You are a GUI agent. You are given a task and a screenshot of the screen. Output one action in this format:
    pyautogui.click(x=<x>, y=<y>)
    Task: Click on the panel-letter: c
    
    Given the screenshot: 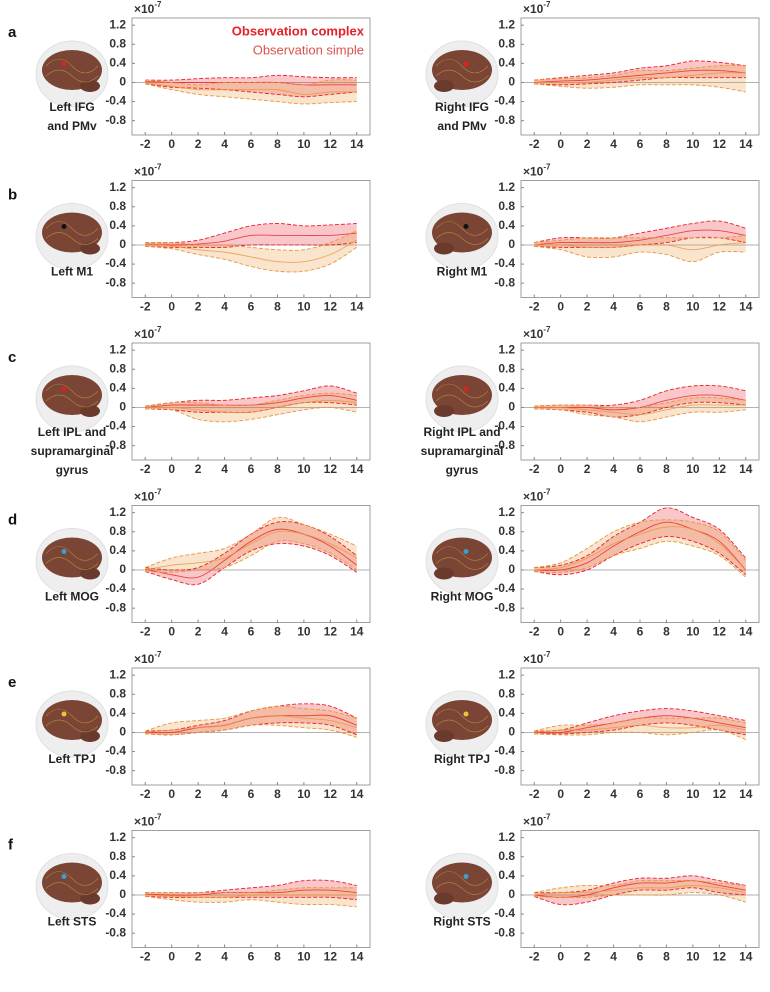 What is the action you would take?
    pyautogui.click(x=12, y=357)
    